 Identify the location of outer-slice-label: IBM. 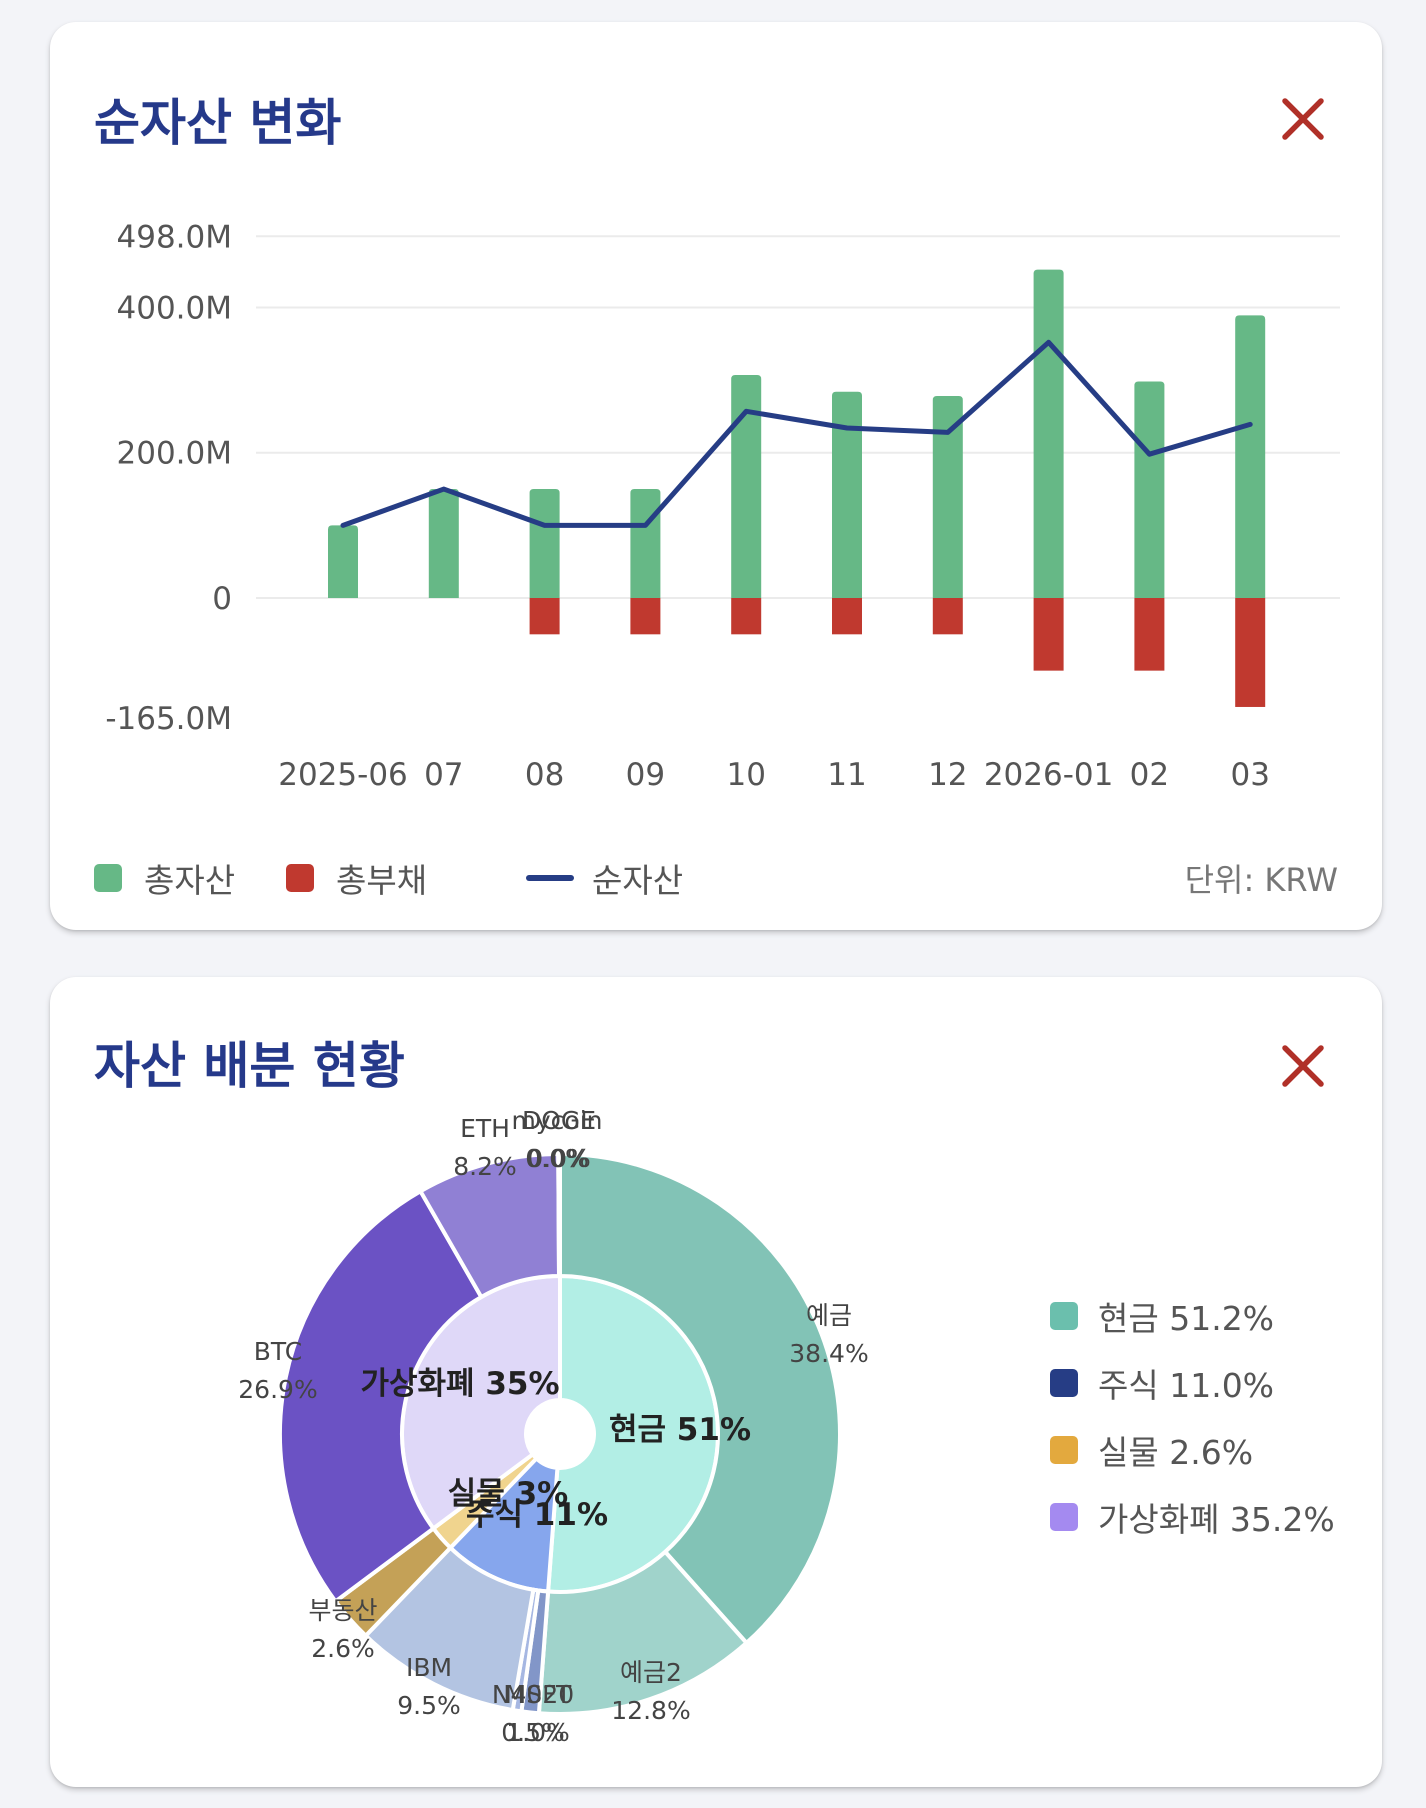
(429, 1667).